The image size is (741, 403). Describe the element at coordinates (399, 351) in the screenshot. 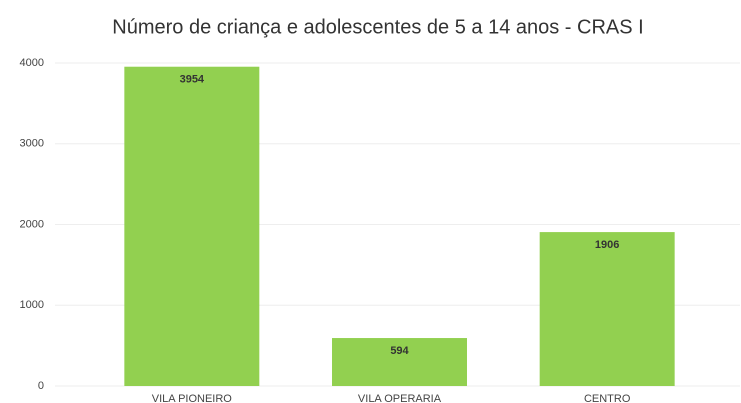

I see `data-label: 594` at that location.